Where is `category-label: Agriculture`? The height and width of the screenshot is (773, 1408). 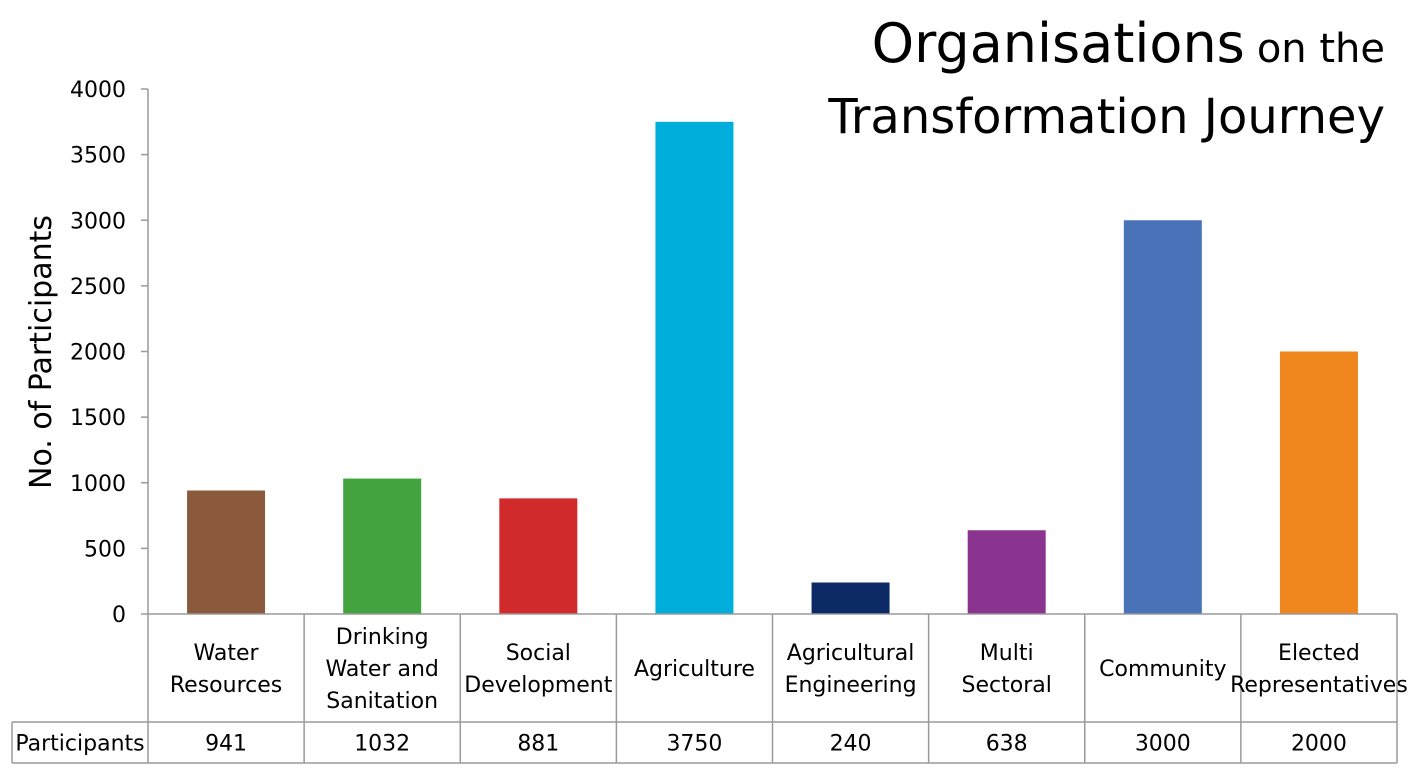 category-label: Agriculture is located at coordinates (694, 669).